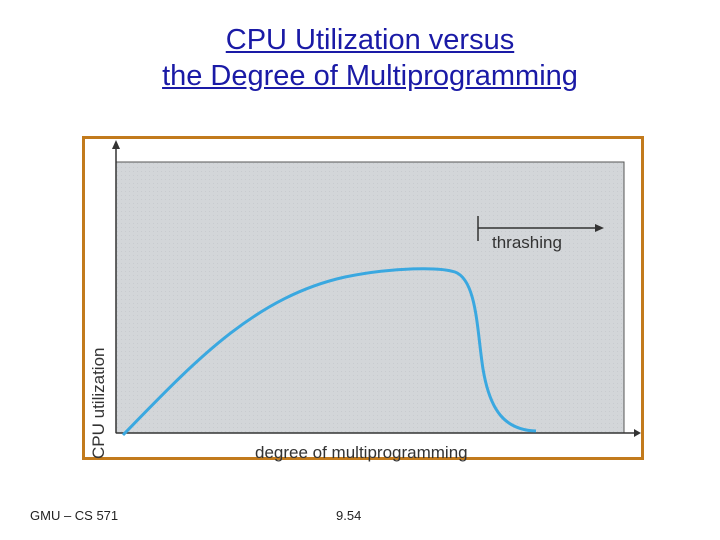 Image resolution: width=720 pixels, height=540 pixels. What do you see at coordinates (370, 40) in the screenshot?
I see `title-line-1: CPU Utilization versus` at bounding box center [370, 40].